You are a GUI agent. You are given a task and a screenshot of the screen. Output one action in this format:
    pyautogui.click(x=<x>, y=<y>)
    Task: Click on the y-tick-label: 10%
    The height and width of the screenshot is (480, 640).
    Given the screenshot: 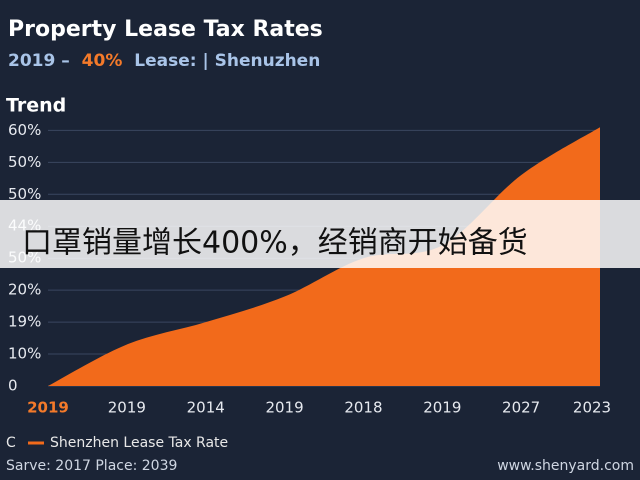 What is the action you would take?
    pyautogui.click(x=24, y=354)
    